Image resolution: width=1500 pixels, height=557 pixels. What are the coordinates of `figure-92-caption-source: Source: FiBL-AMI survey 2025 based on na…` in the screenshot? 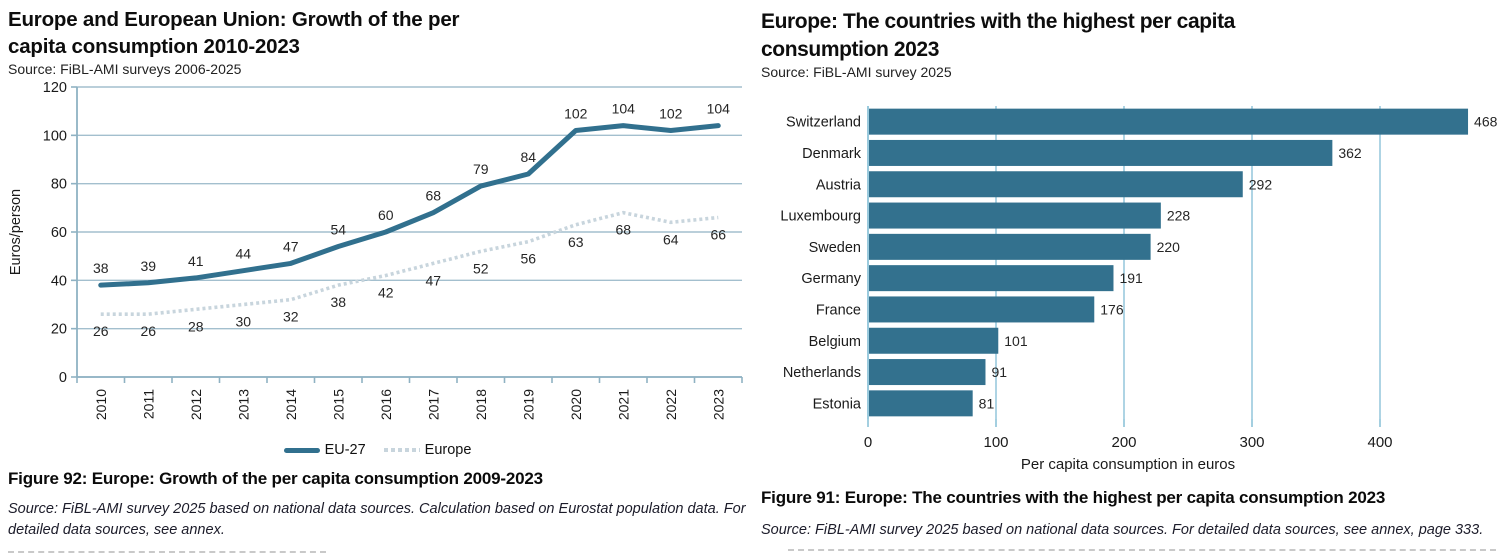 It's located at (377, 520).